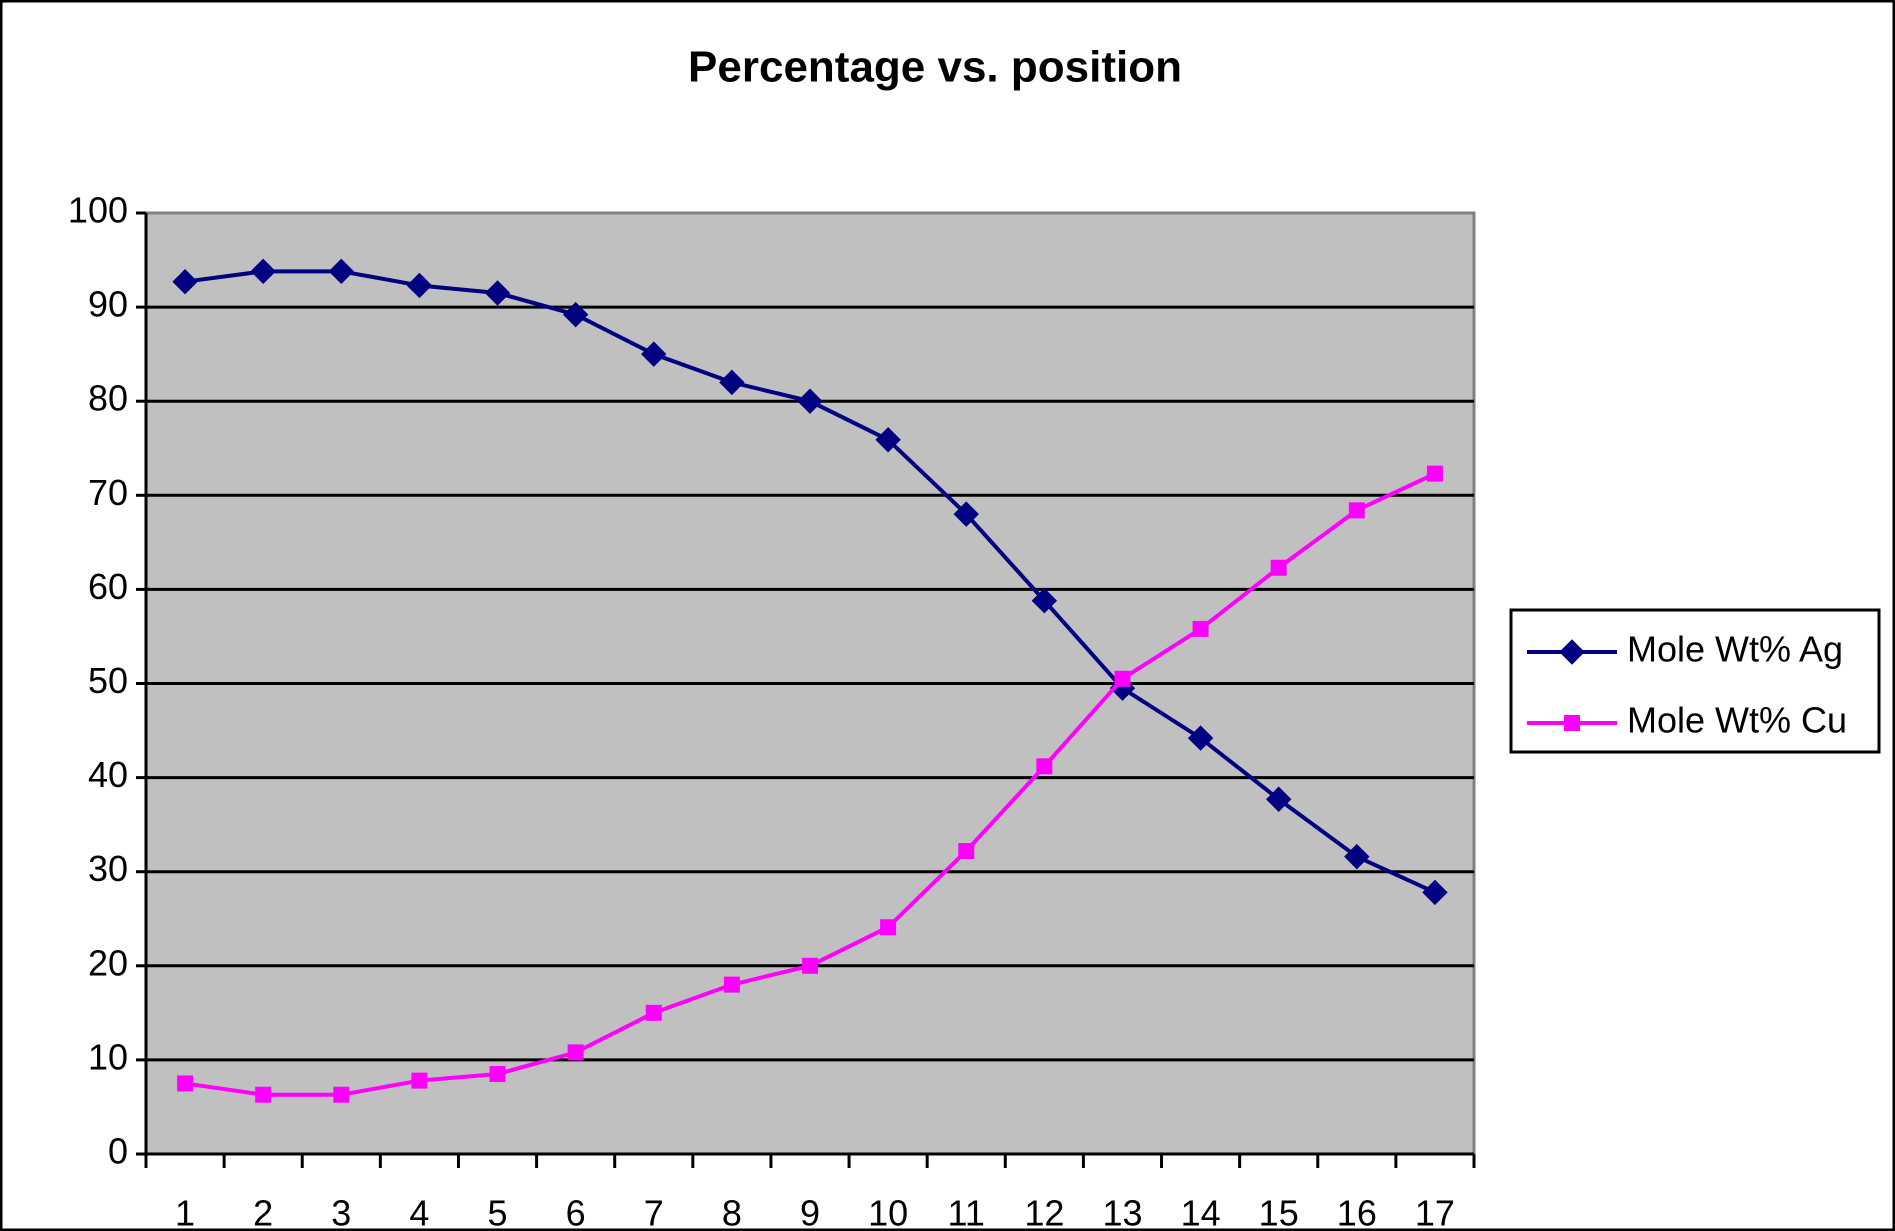  I want to click on x-tick-label: 4, so click(419, 1212).